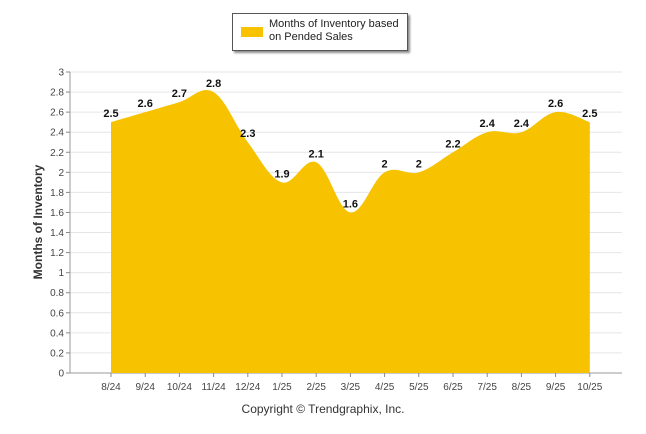 The width and height of the screenshot is (646, 434). Describe the element at coordinates (57, 133) in the screenshot. I see `y-tick-label: 2.4` at that location.